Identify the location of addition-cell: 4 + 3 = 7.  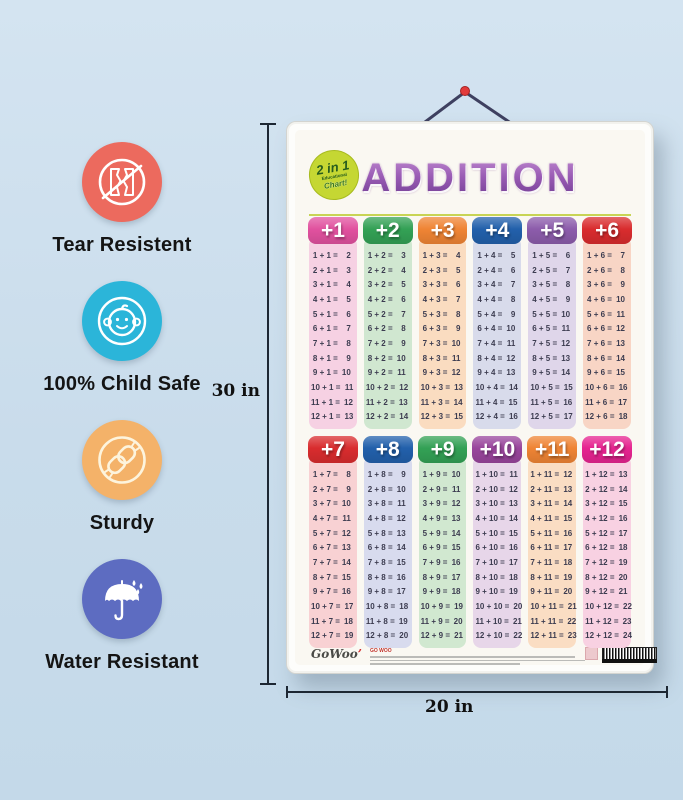
(441, 299).